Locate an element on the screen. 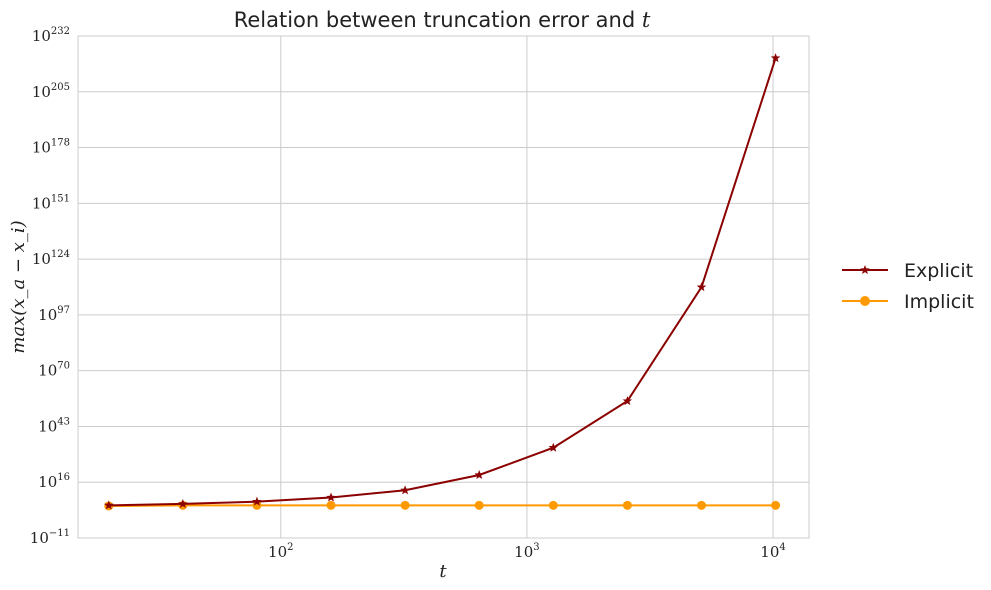 Image resolution: width=991 pixels, height=590 pixels. y-tick-label: 10151 is located at coordinates (51, 202).